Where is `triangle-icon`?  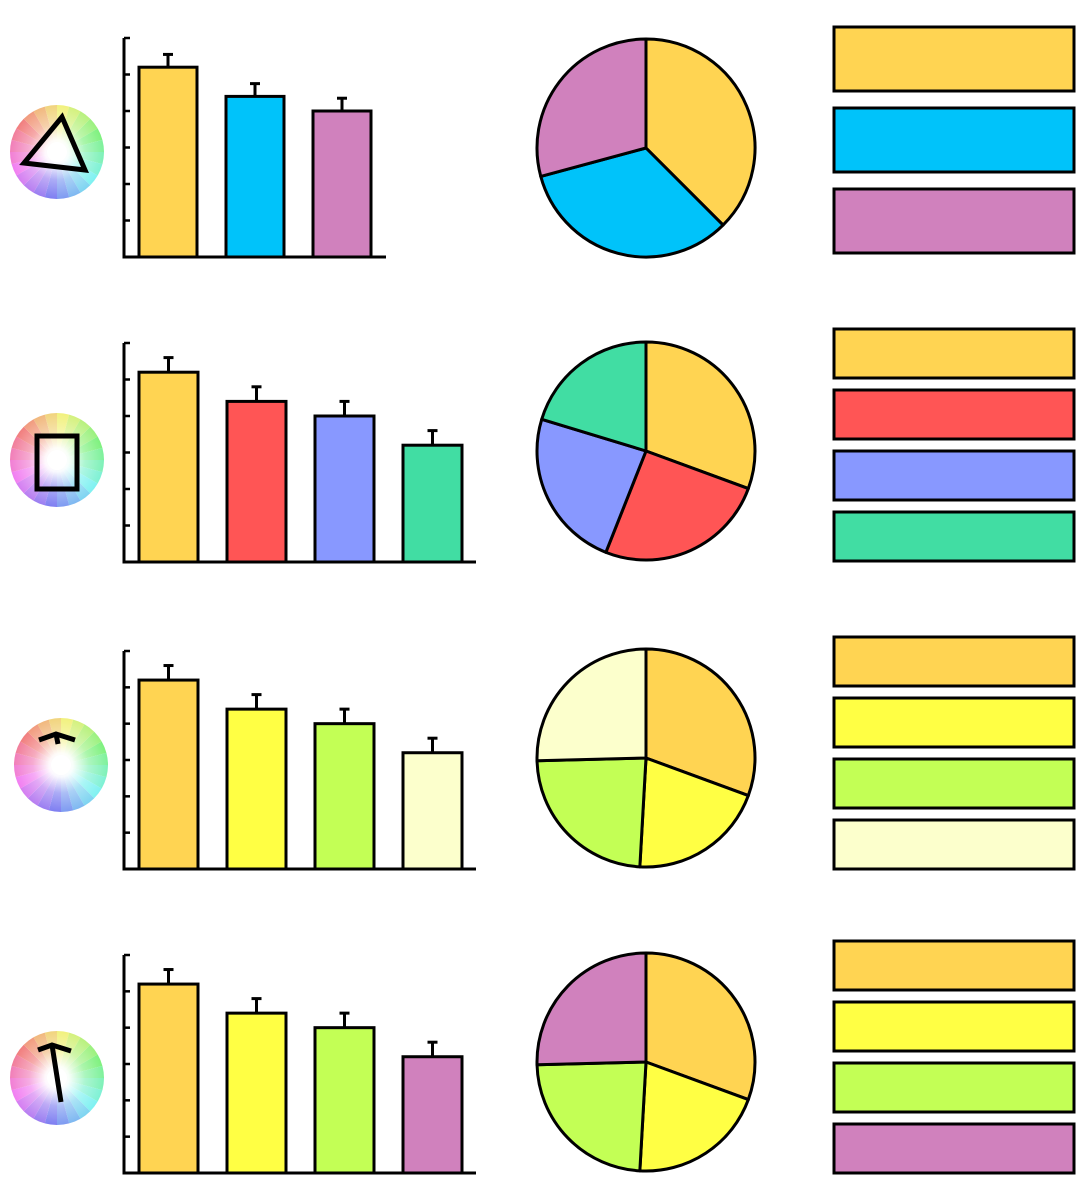
triangle-icon is located at coordinates (54, 142).